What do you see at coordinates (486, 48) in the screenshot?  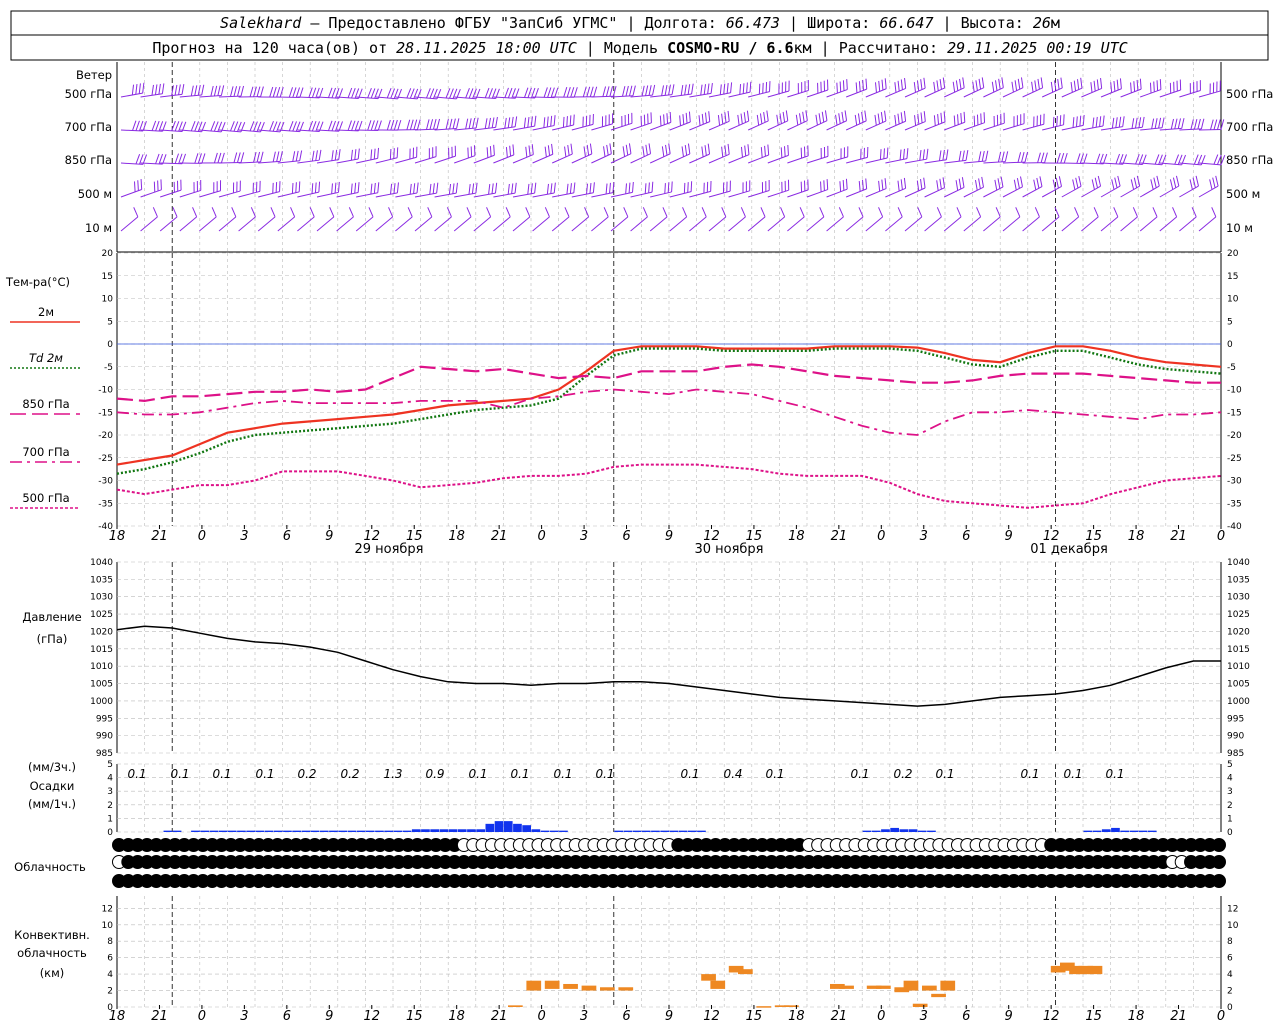 I see `forecast-start: 28.11.2025 18:00 UTC` at bounding box center [486, 48].